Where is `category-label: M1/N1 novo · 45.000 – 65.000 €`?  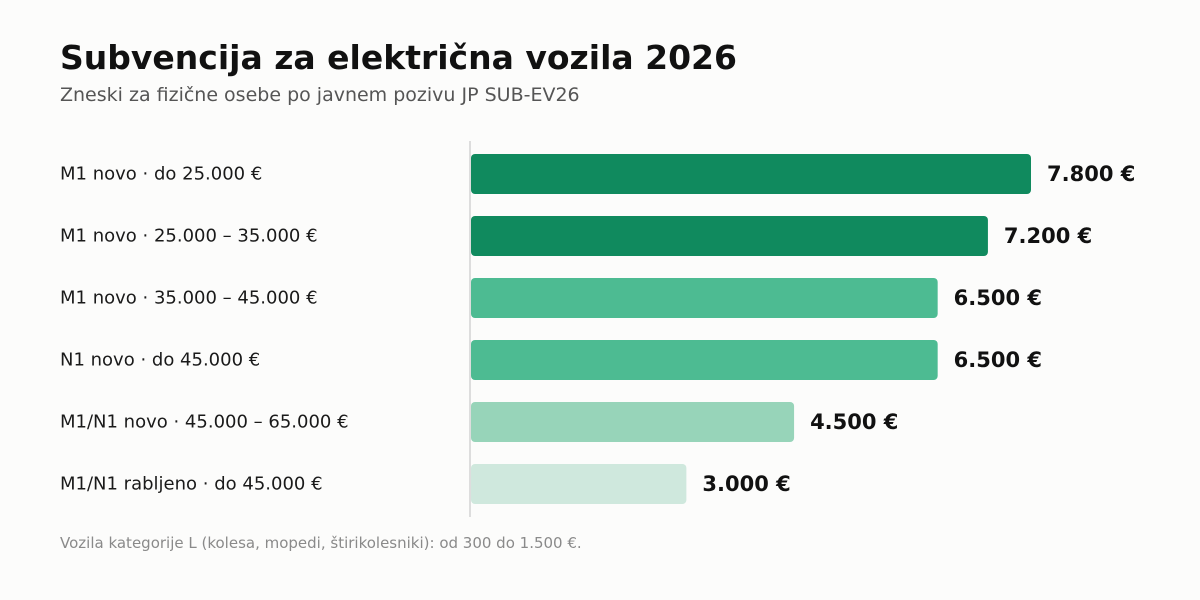
category-label: M1/N1 novo · 45.000 – 65.000 € is located at coordinates (204, 422).